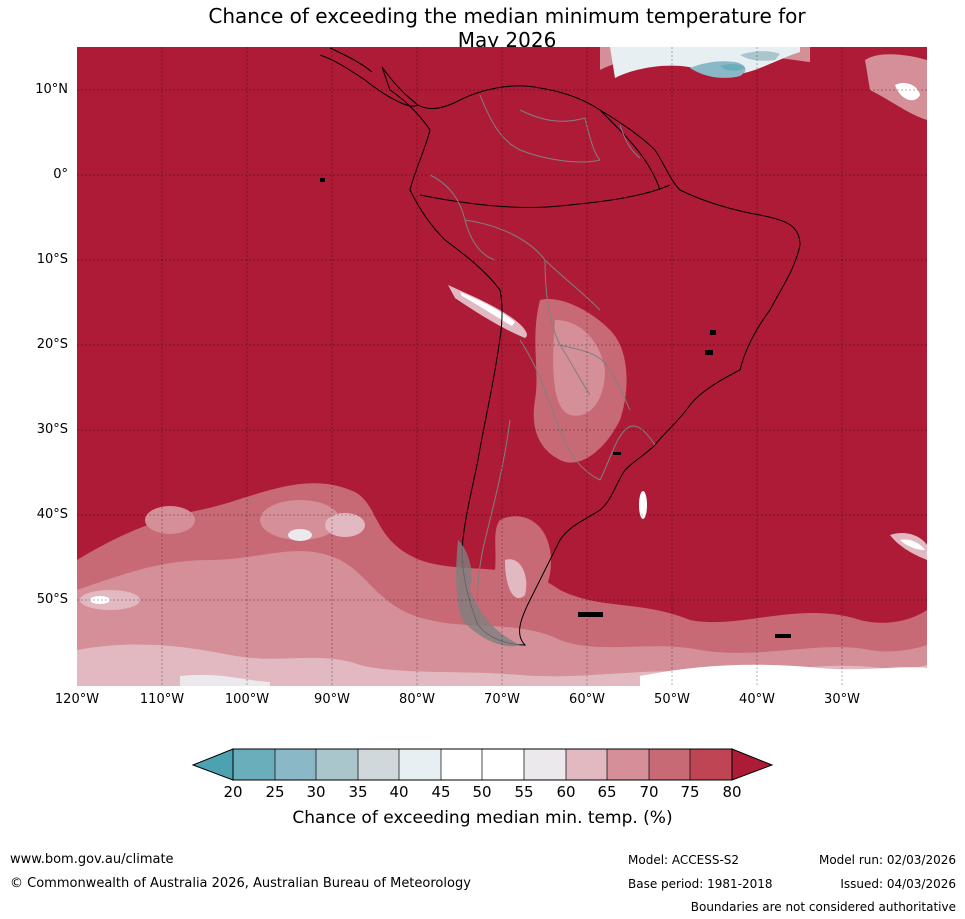  What do you see at coordinates (316, 792) in the screenshot?
I see `colorbar-tick: 30` at bounding box center [316, 792].